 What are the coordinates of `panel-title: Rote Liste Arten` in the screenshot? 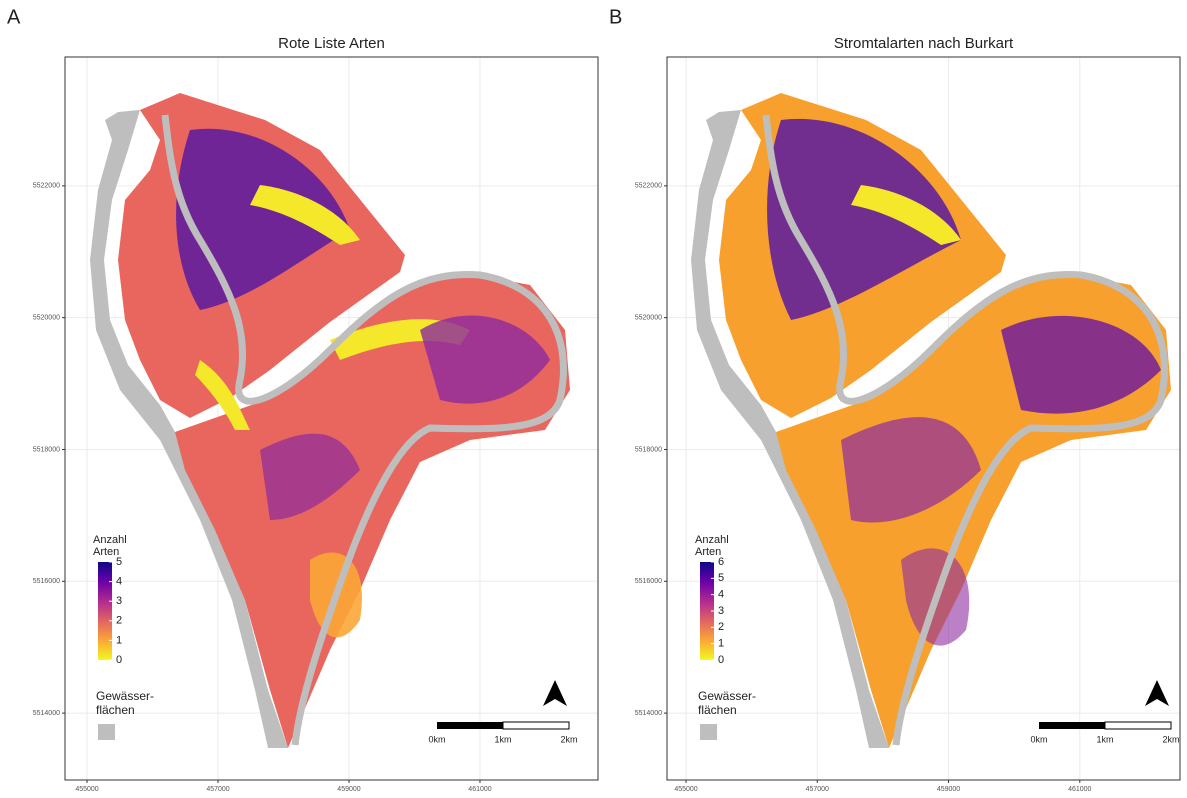 It's located at (331, 43).